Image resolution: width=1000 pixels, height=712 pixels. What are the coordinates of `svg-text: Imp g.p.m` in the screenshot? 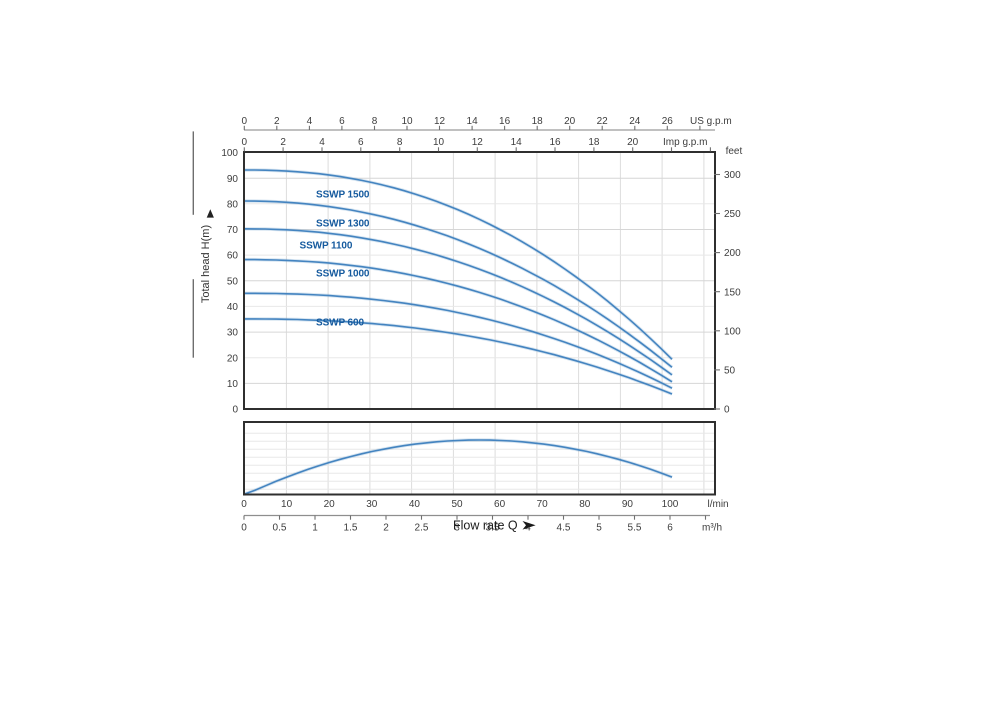 It's located at (685, 142).